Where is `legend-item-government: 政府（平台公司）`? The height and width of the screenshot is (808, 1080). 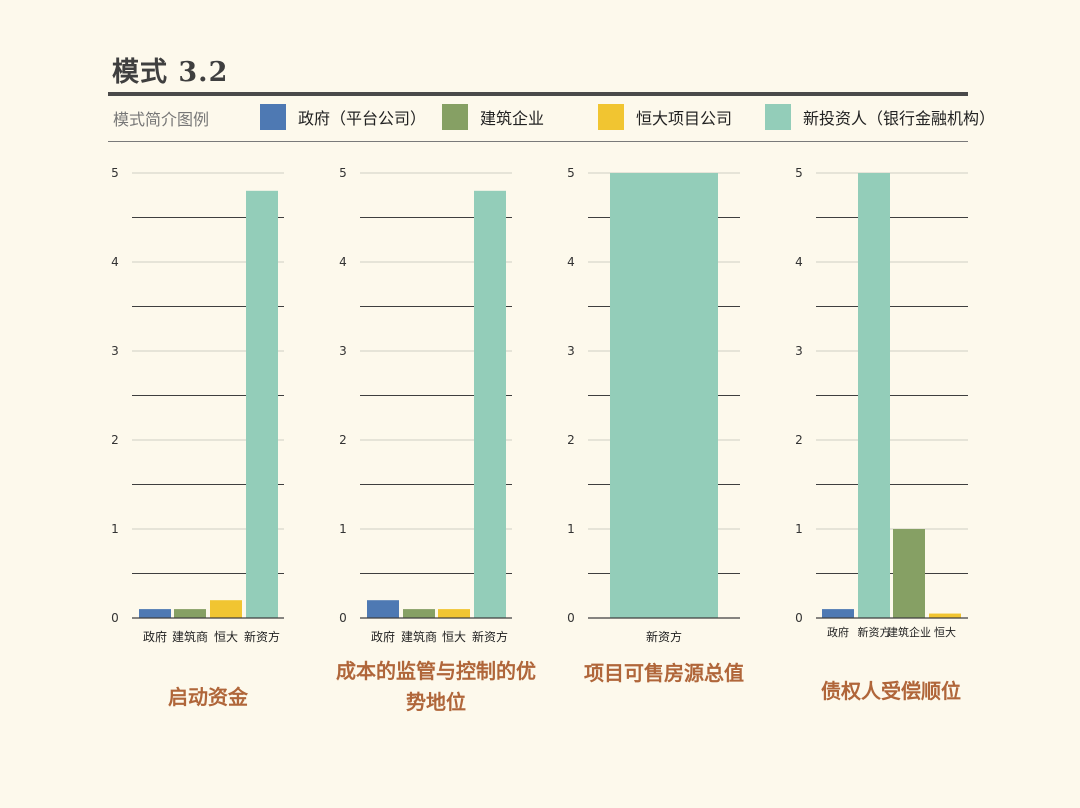
legend-item-government: 政府（平台公司） is located at coordinates (343, 117).